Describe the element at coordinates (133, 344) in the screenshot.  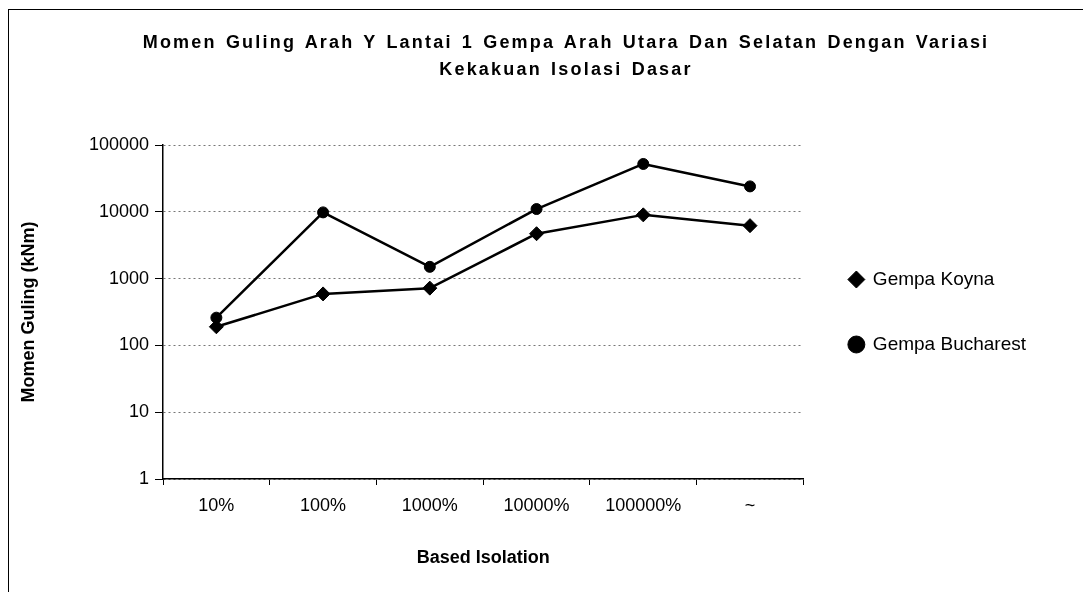
I see `y-tick-label: 100` at that location.